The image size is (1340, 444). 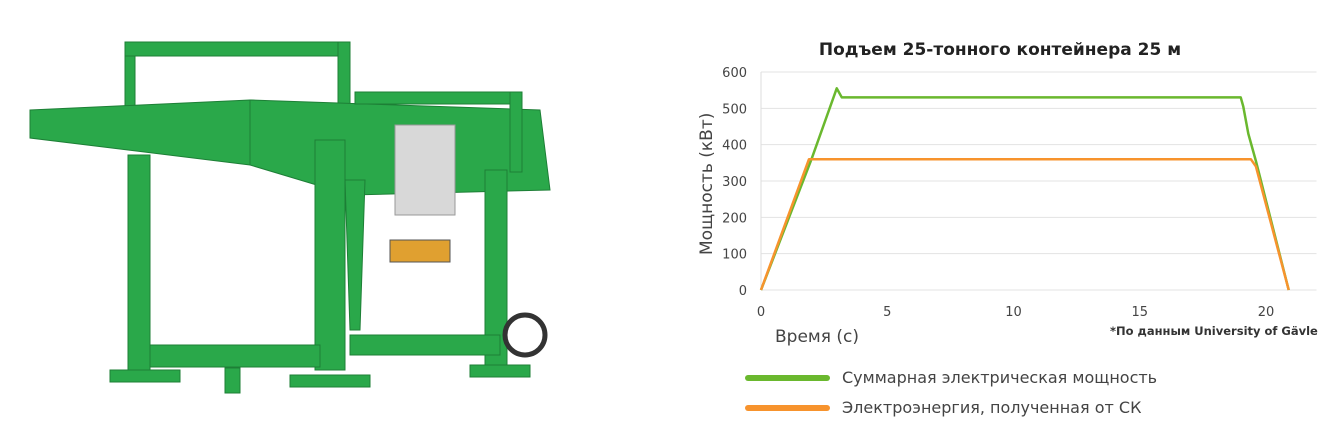 I want to click on y-tick-label: 200, so click(x=734, y=218).